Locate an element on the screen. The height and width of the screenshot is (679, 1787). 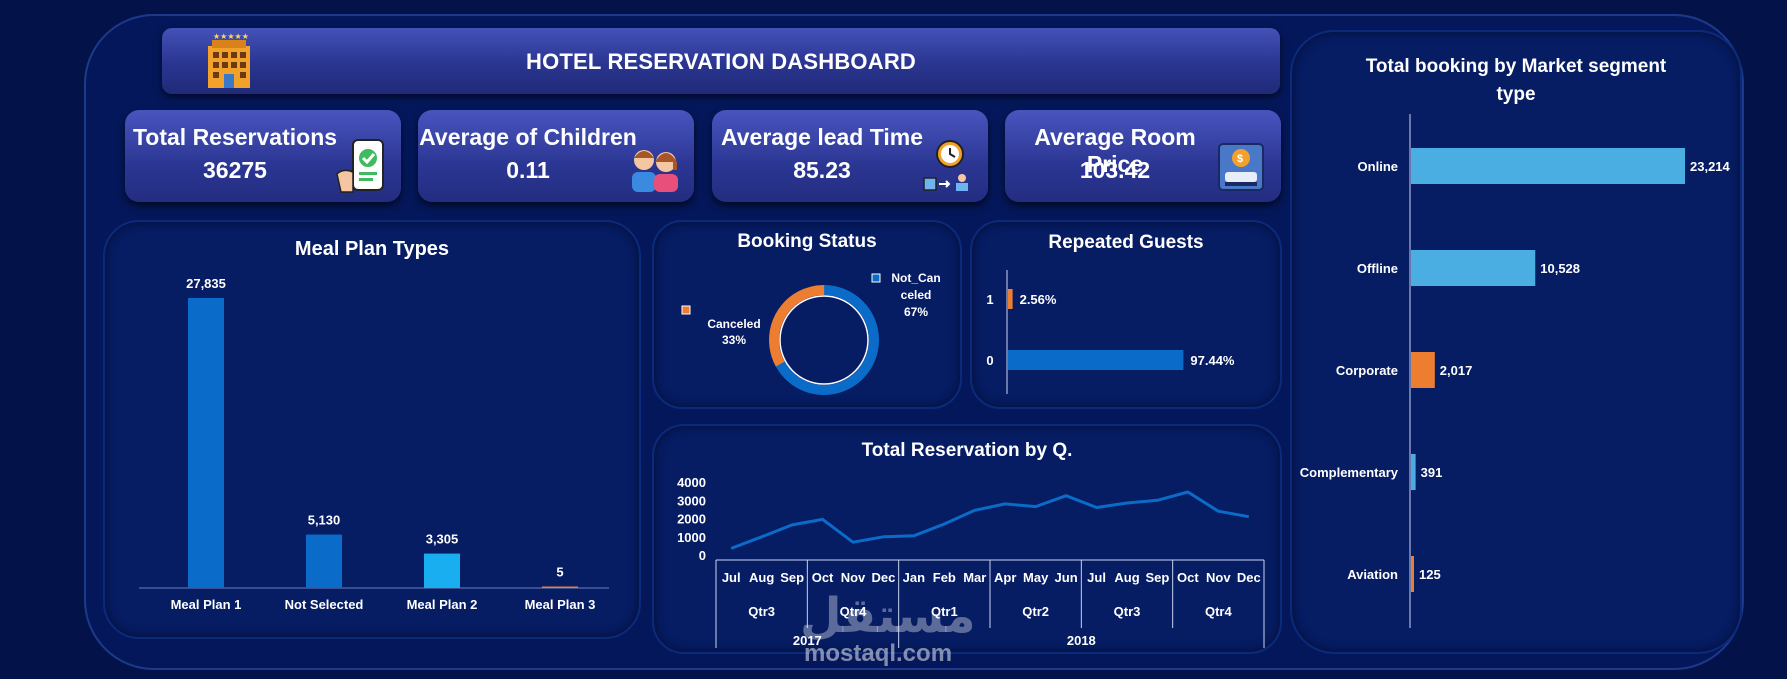
market-segment-title-line2: type is located at coordinates (1516, 94).